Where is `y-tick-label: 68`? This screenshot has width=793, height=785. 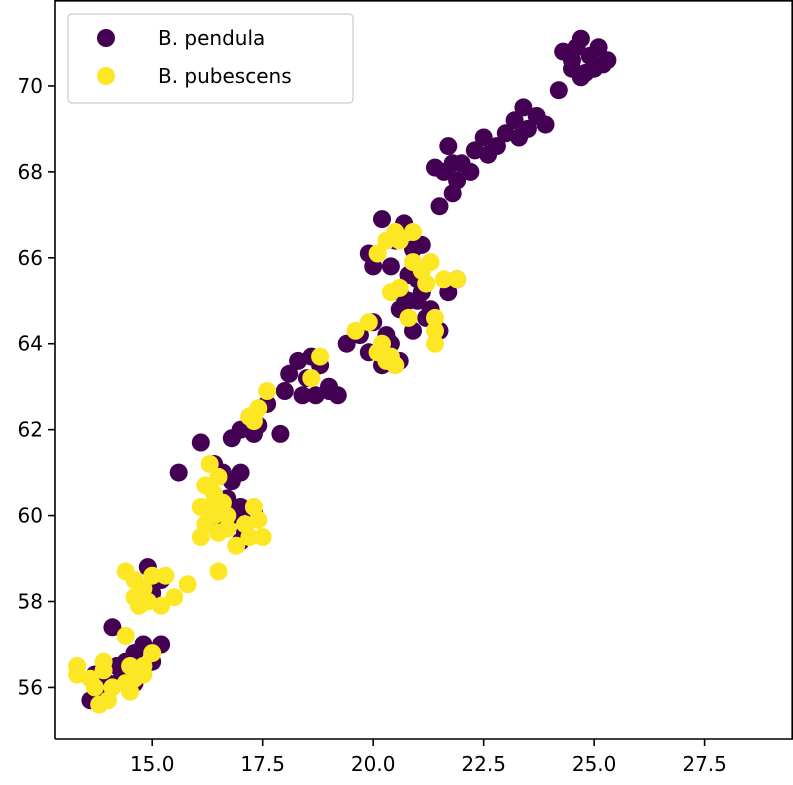
y-tick-label: 68 is located at coordinates (30, 172).